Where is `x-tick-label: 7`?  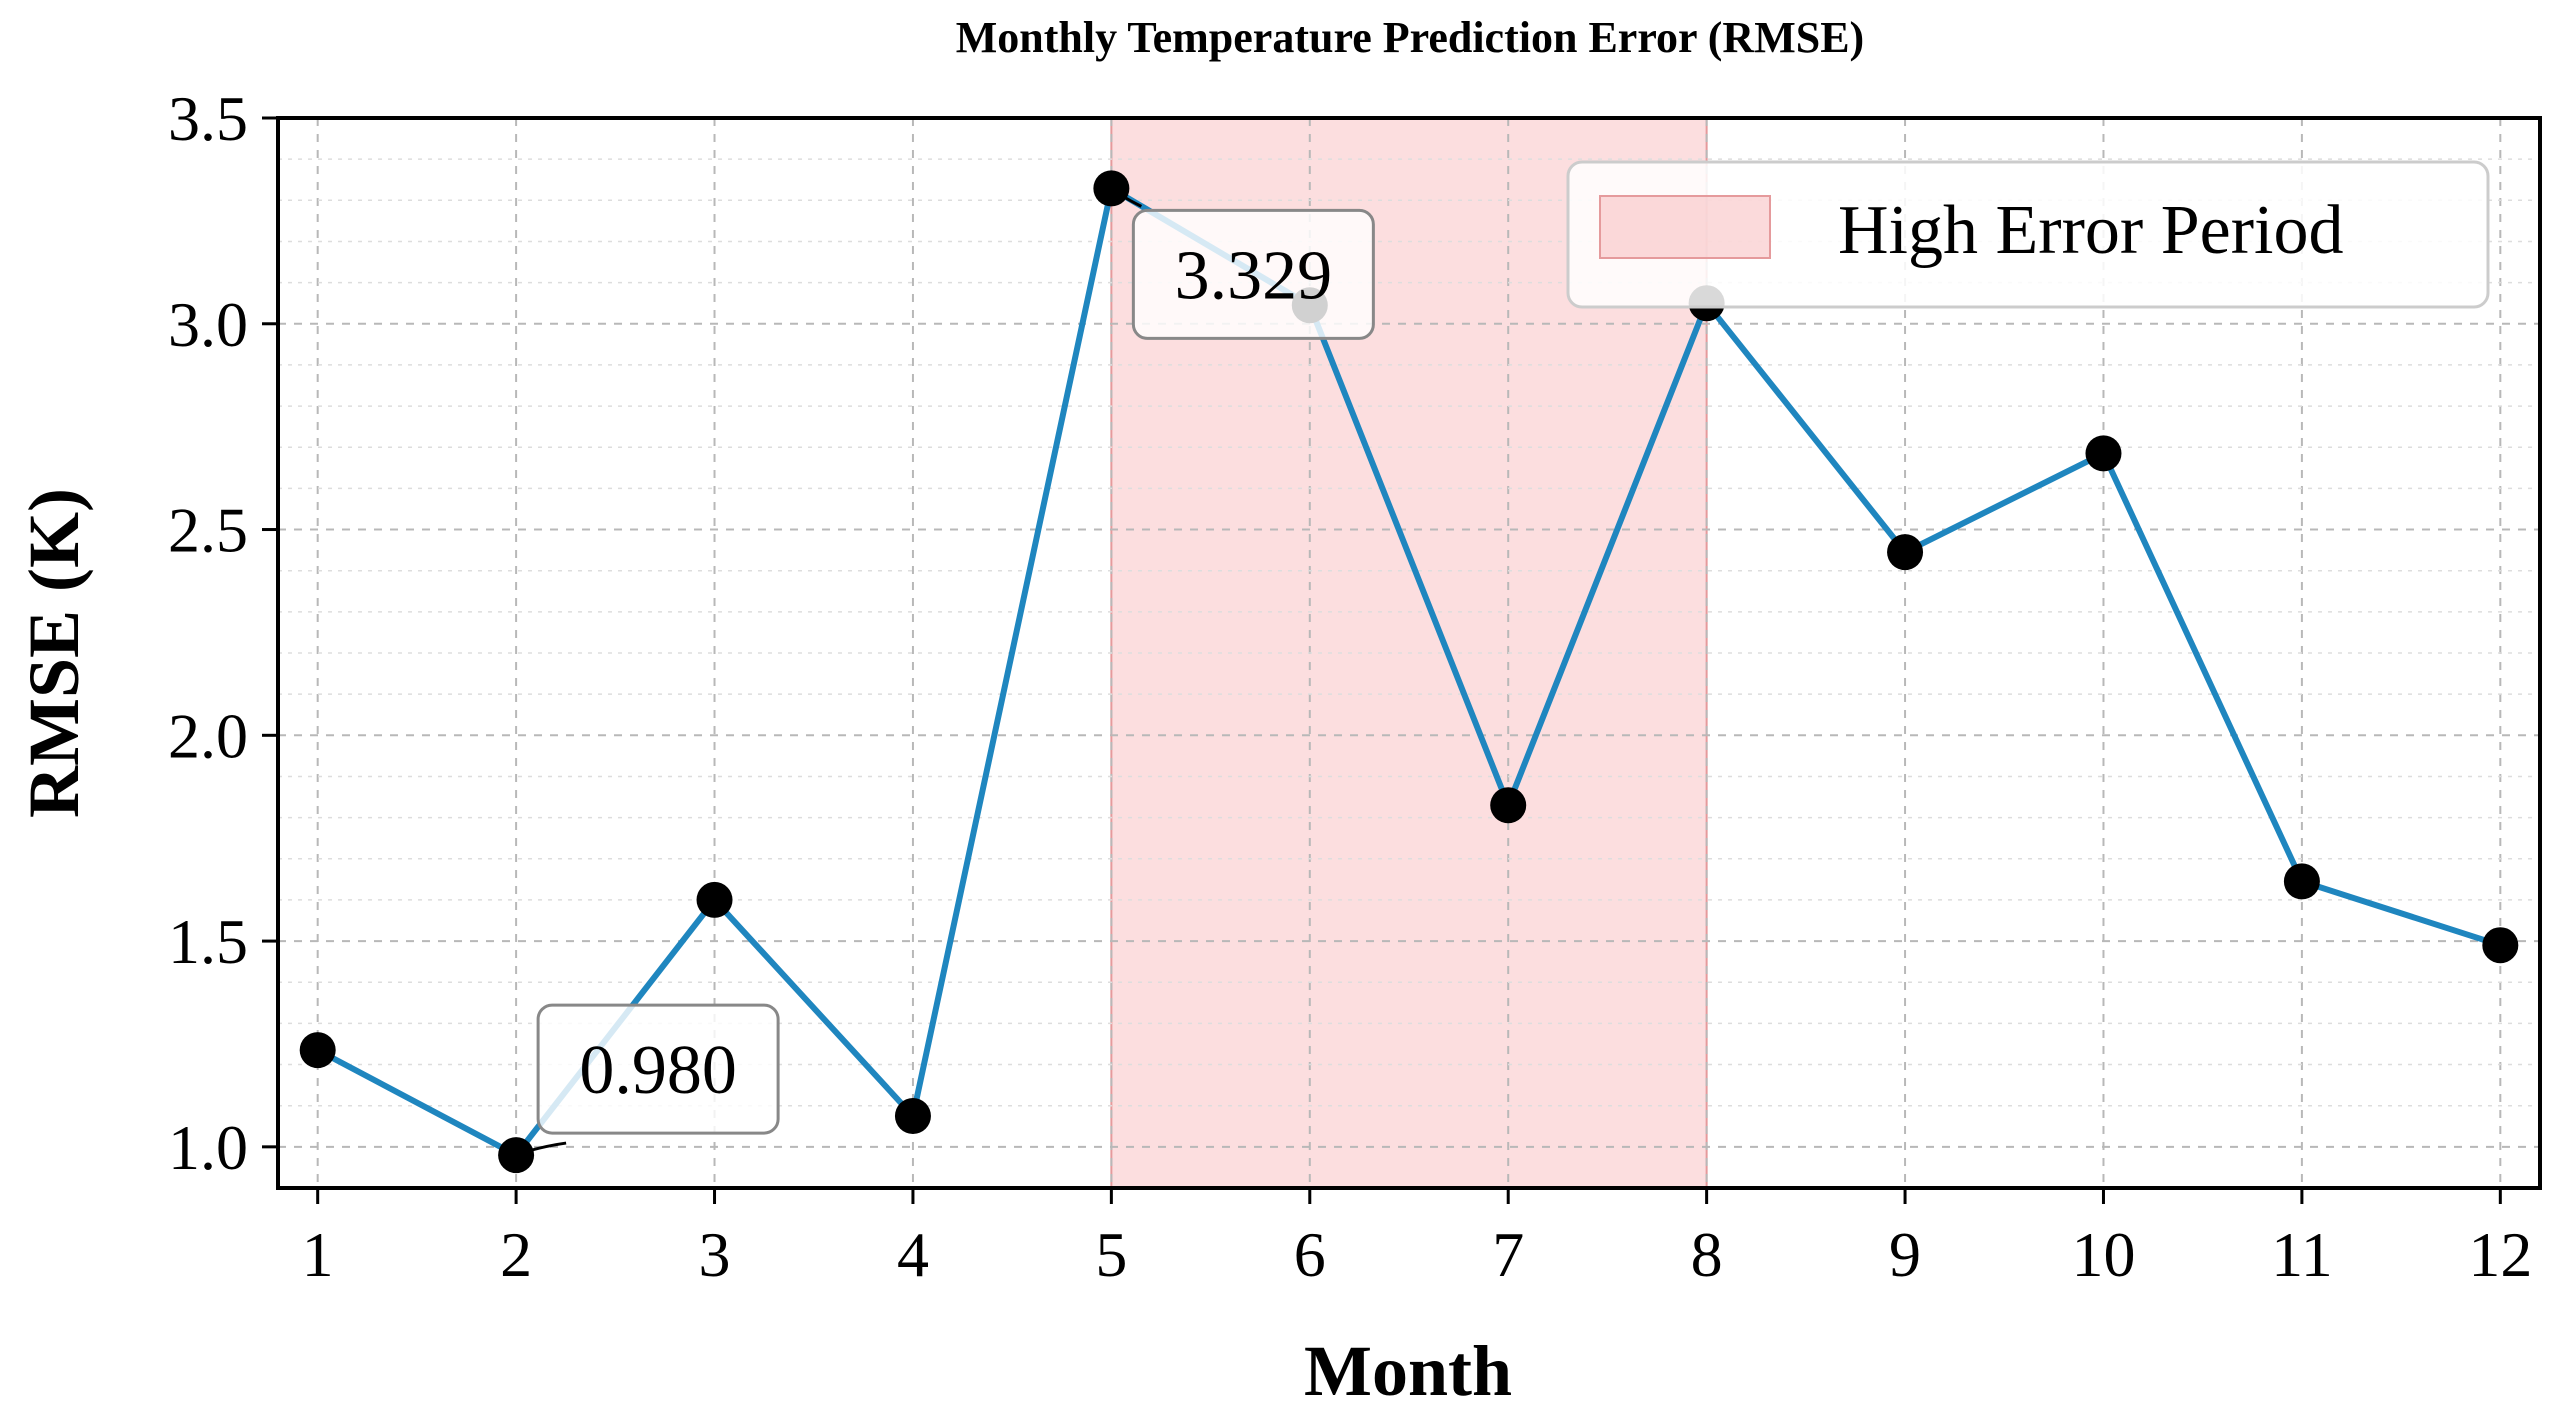
x-tick-label: 7 is located at coordinates (1508, 1254).